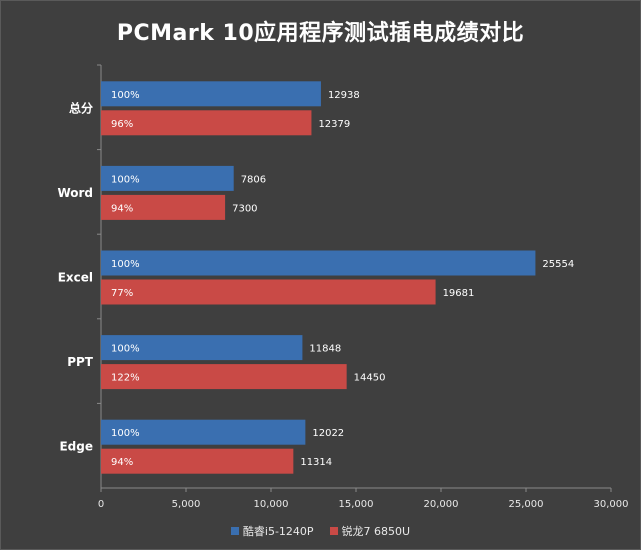  What do you see at coordinates (278, 531) in the screenshot?
I see `legend-label: 酷睿i5-1240P` at bounding box center [278, 531].